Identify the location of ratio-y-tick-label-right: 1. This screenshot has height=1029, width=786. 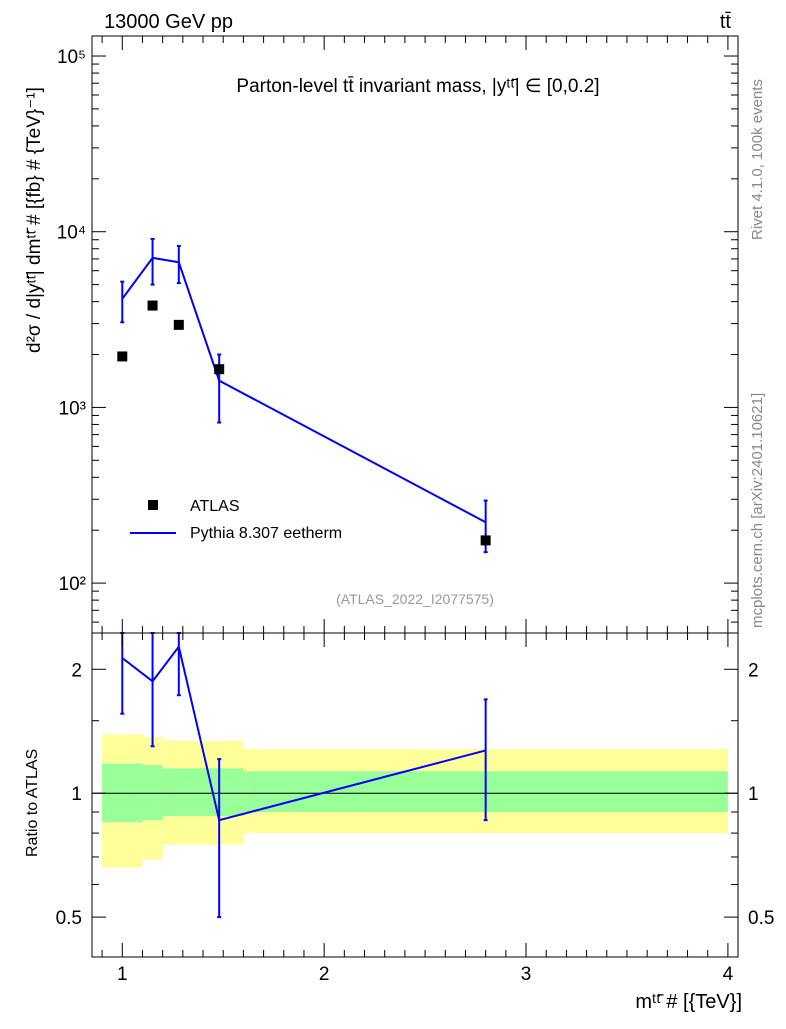
(753, 794).